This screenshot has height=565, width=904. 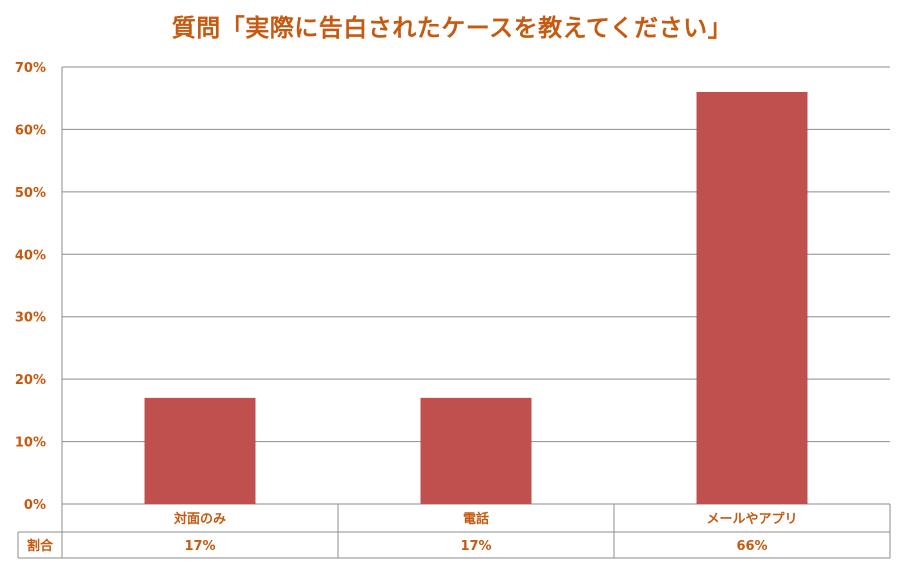 What do you see at coordinates (30, 380) in the screenshot?
I see `y-tick-label: 20%` at bounding box center [30, 380].